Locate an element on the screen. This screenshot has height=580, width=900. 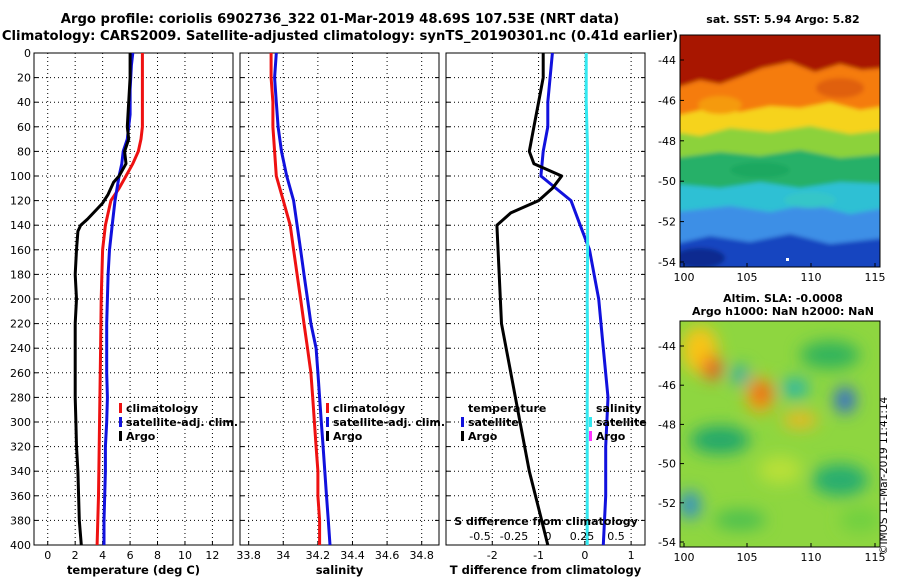
y-tick-label: 320 is located at coordinates (20, 447).